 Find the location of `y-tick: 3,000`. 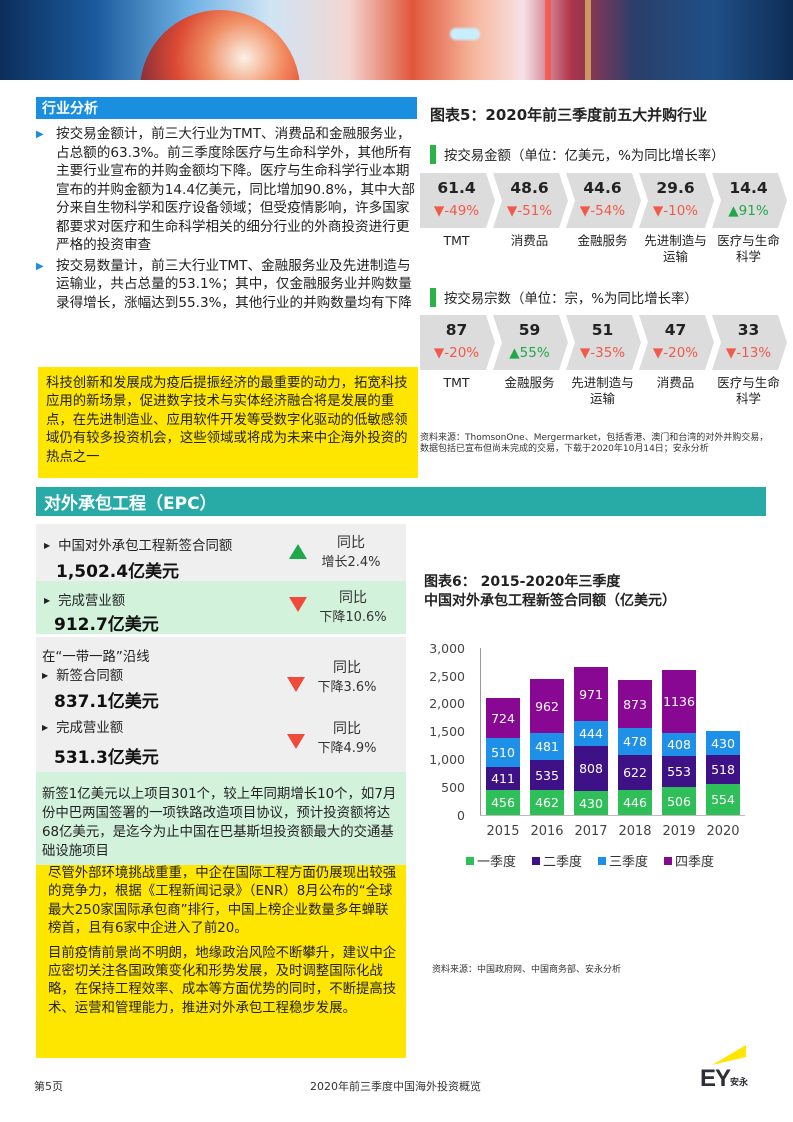

y-tick: 3,000 is located at coordinates (447, 648).